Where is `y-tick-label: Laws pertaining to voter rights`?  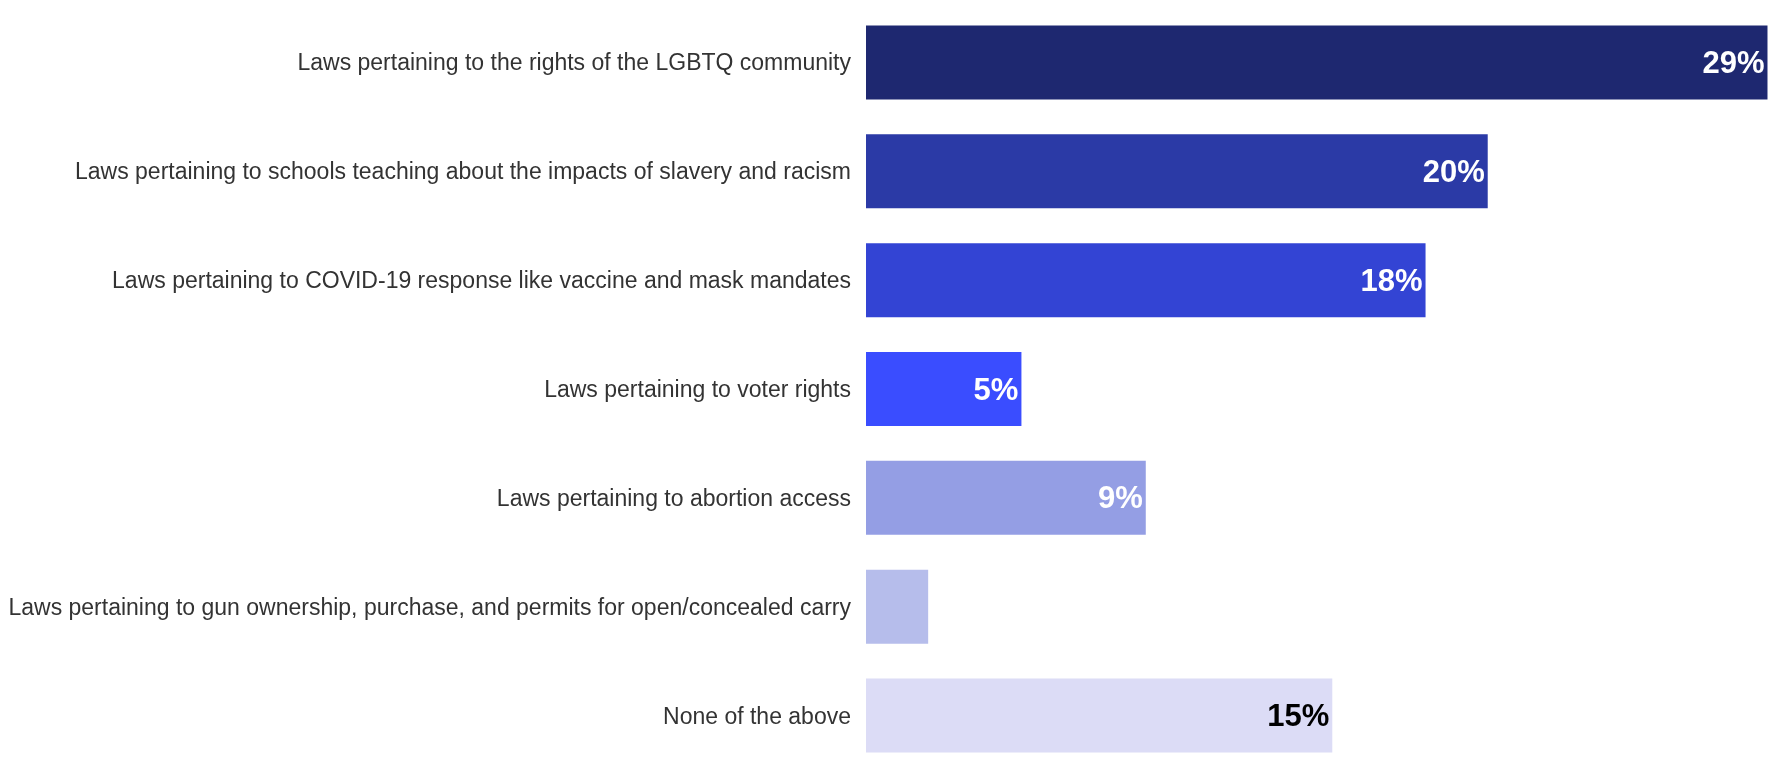 y-tick-label: Laws pertaining to voter rights is located at coordinates (697, 389).